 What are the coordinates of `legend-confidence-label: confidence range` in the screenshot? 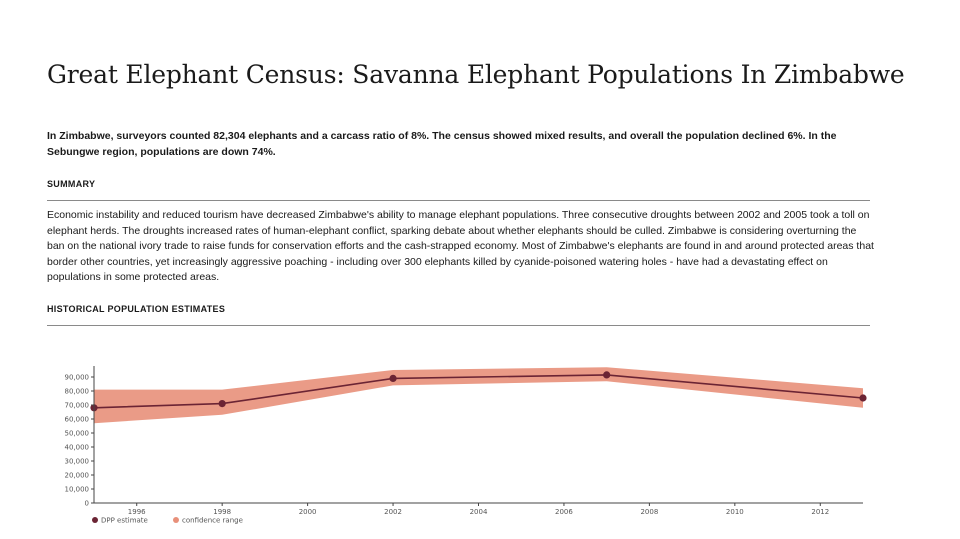 It's located at (212, 521).